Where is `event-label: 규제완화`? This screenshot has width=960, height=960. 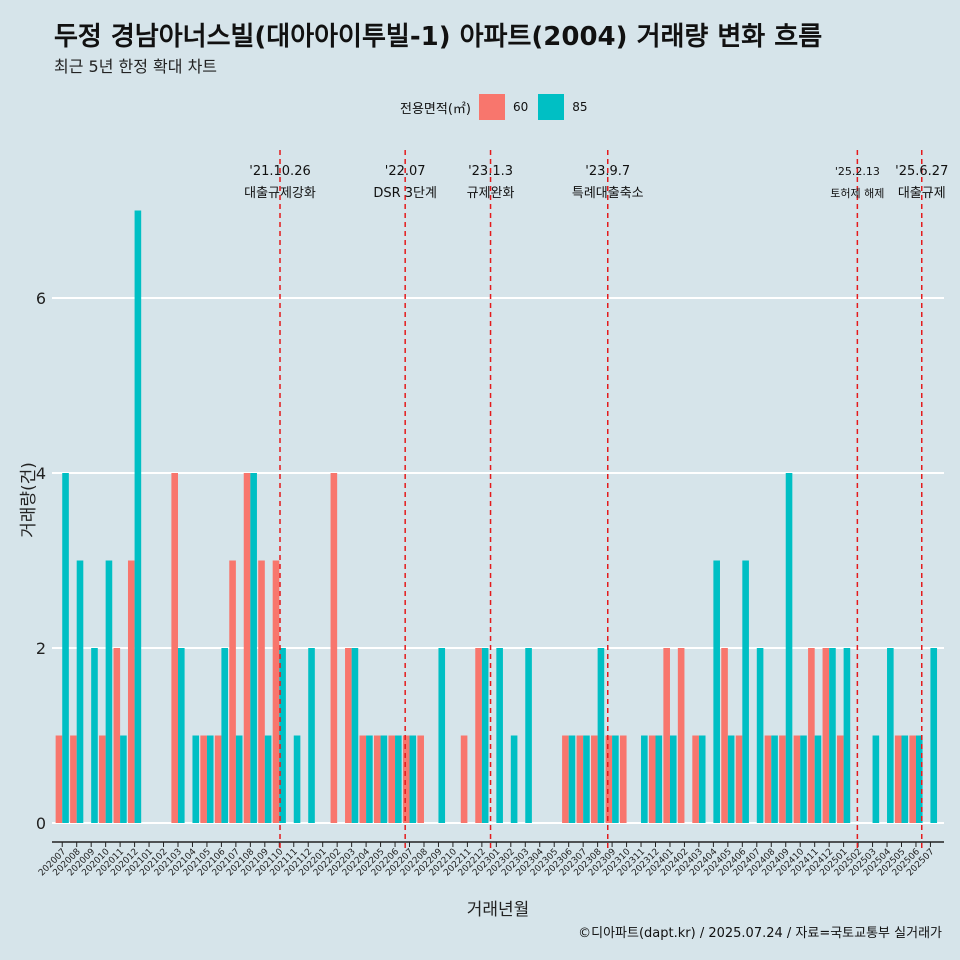 event-label: 규제완화 is located at coordinates (491, 193).